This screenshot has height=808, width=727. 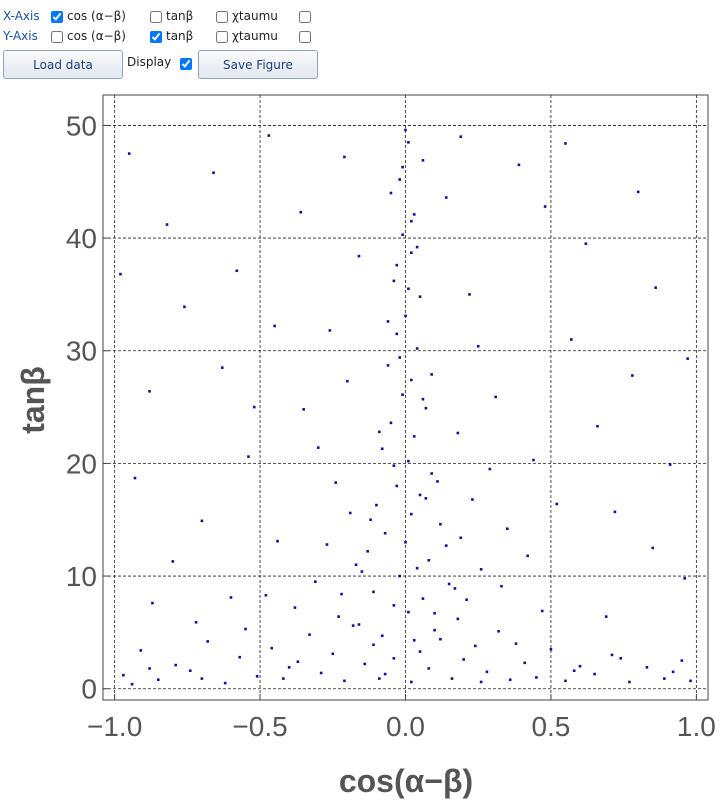 I want to click on save-button: Save Figure, so click(x=258, y=64).